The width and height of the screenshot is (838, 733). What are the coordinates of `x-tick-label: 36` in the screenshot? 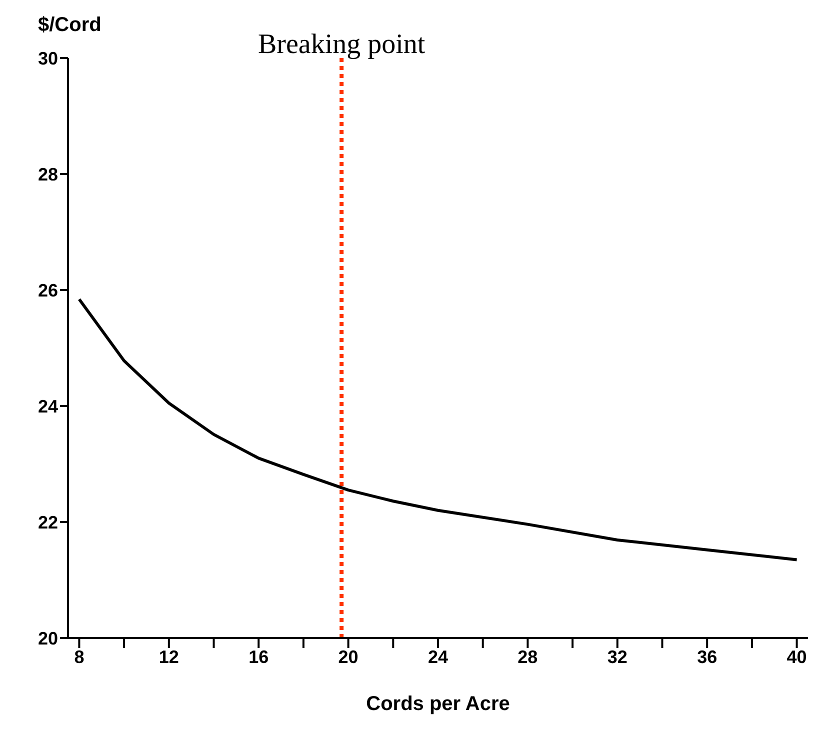 It's located at (707, 656).